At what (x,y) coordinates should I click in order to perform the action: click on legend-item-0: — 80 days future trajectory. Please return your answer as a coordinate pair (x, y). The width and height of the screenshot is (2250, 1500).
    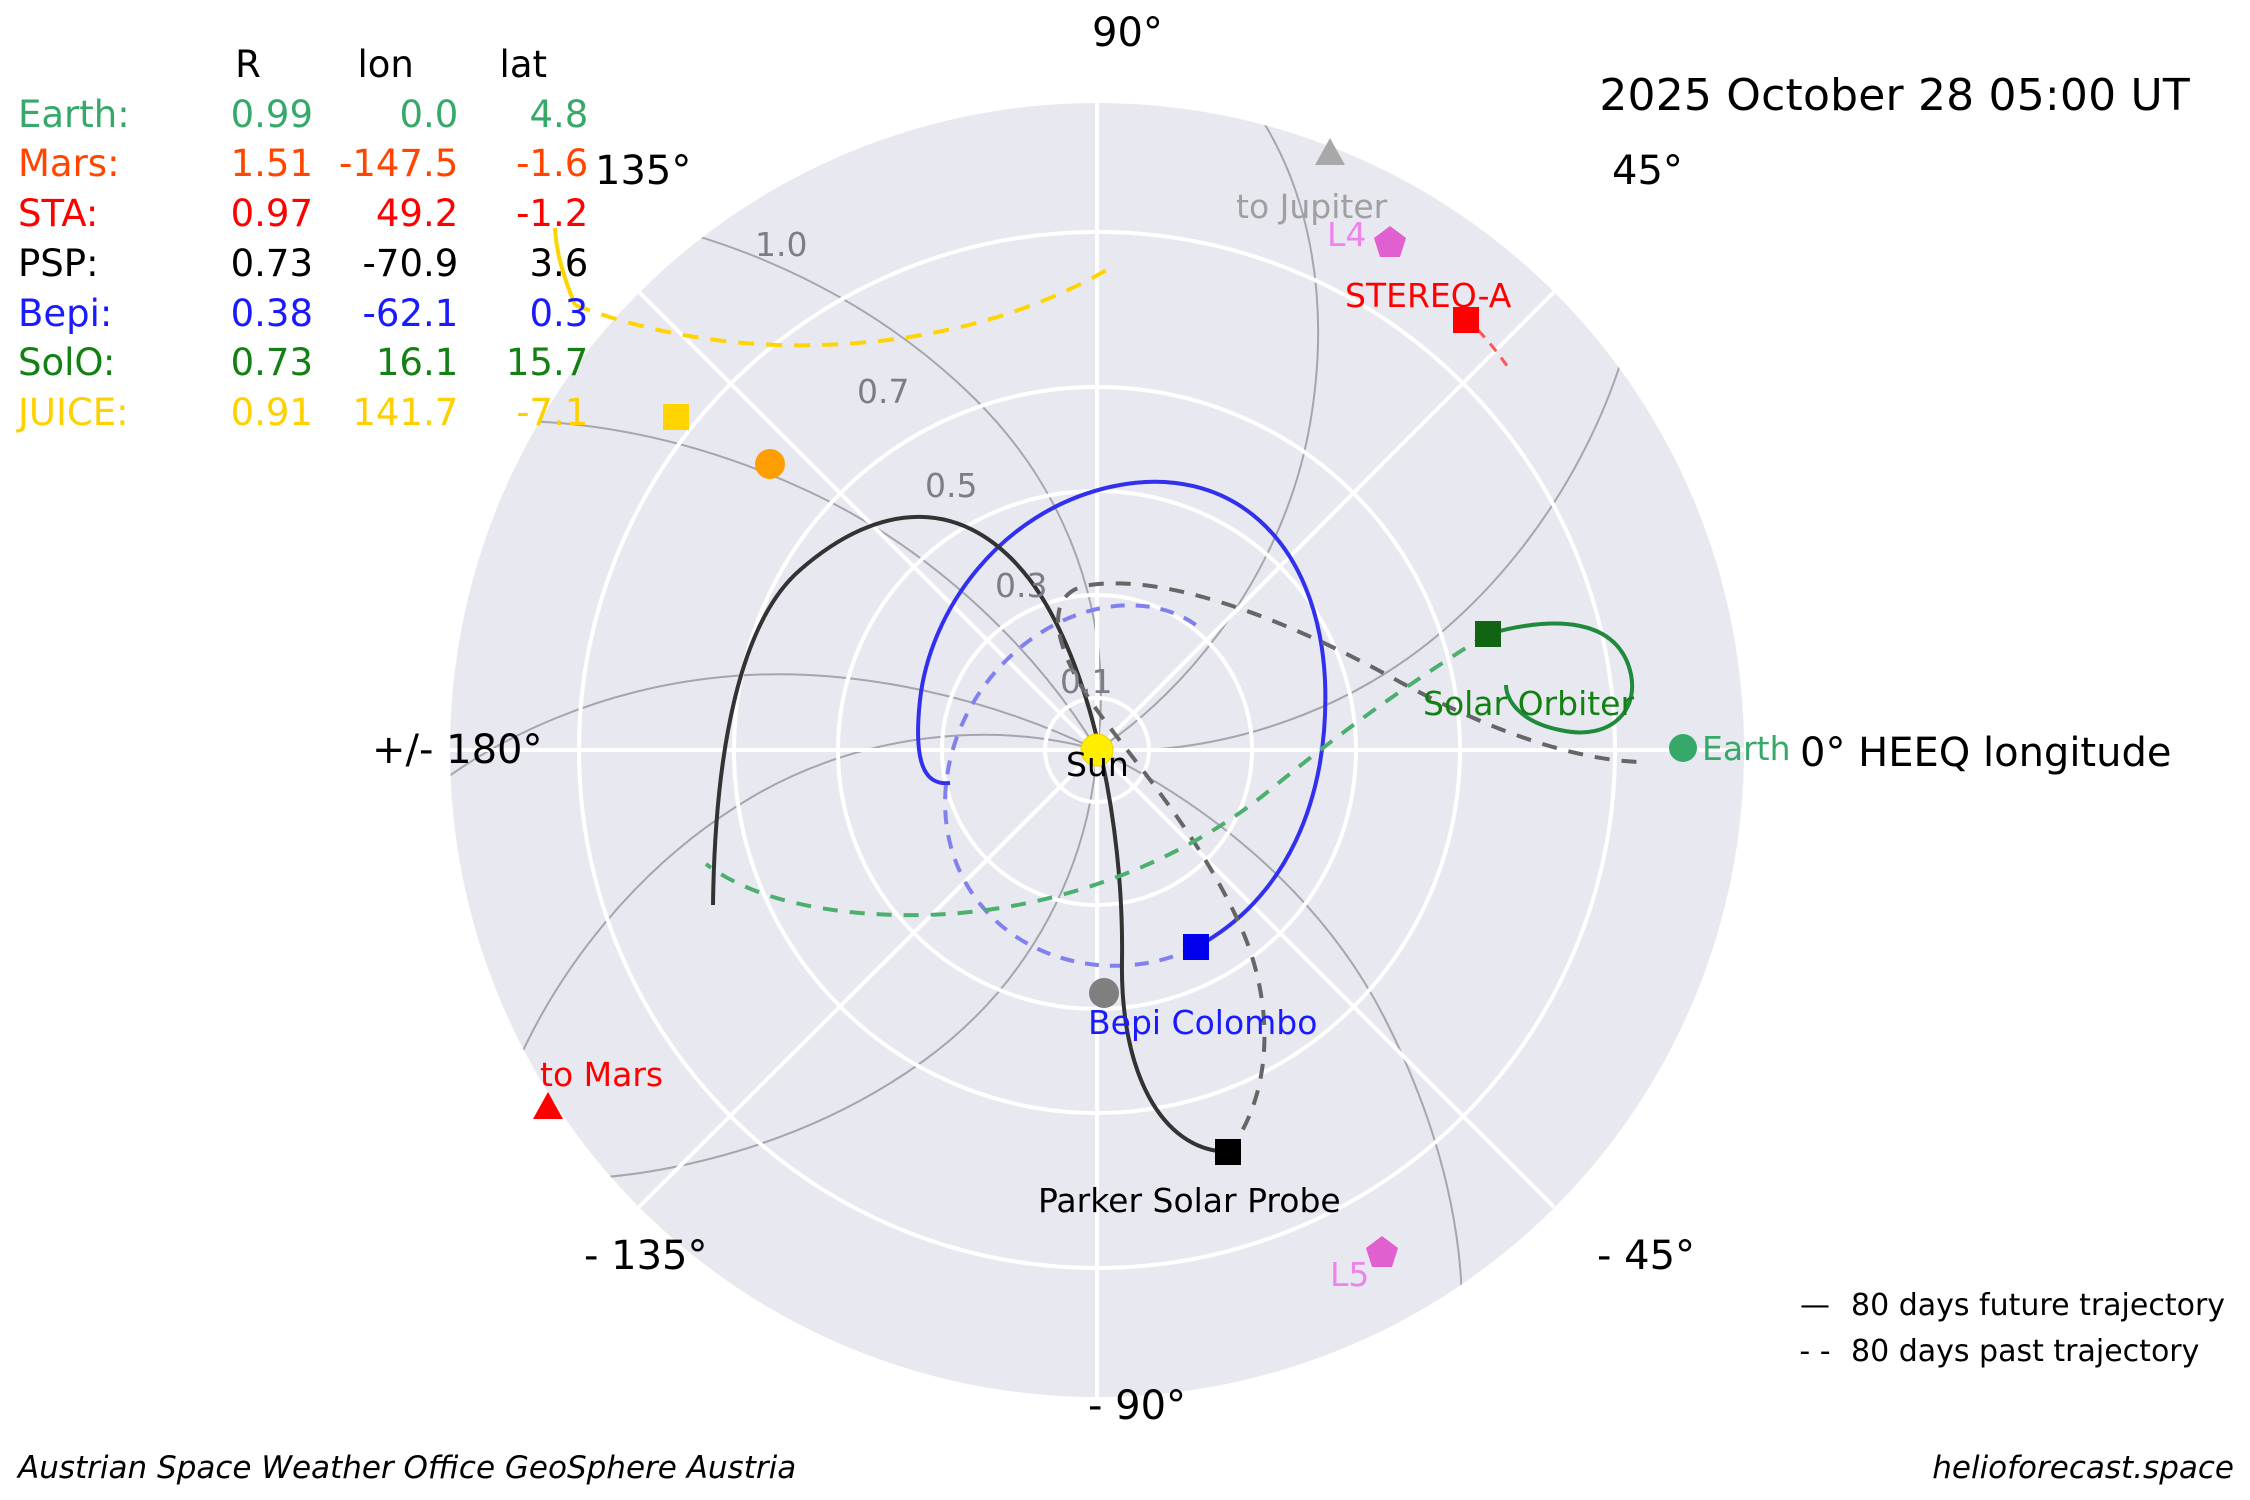
    Looking at the image, I should click on (2005, 1305).